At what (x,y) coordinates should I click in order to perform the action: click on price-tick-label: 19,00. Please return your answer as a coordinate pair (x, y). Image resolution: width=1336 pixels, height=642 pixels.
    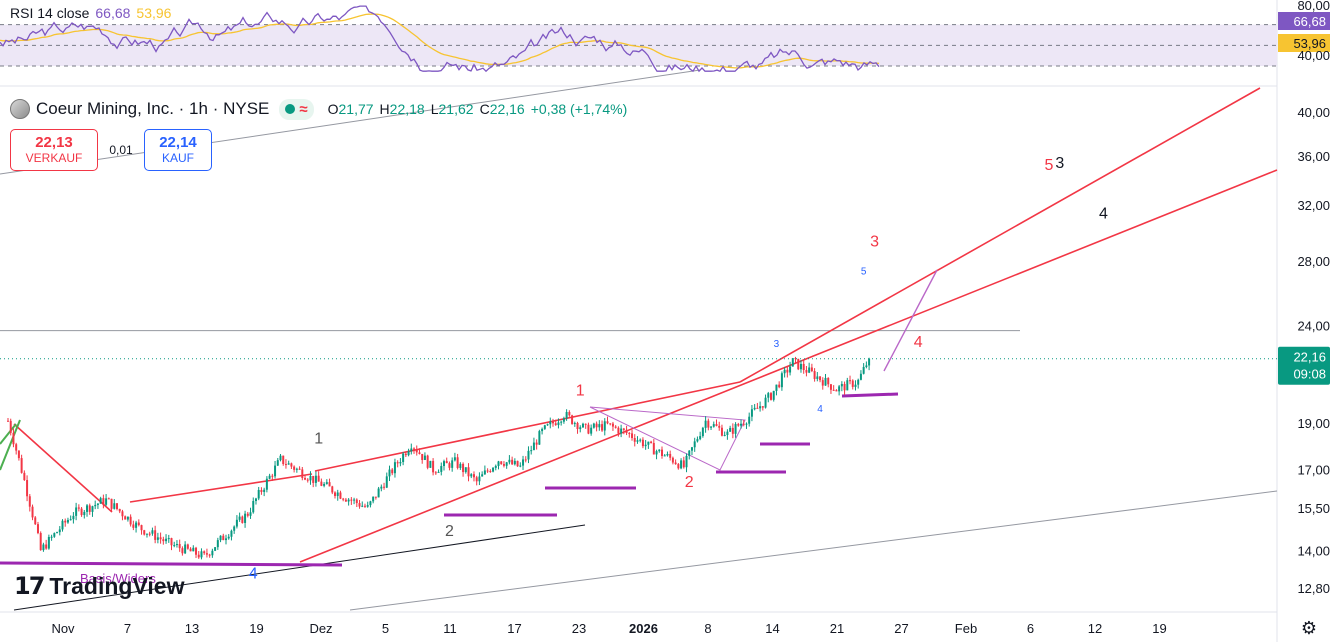
    Looking at the image, I should click on (1313, 423).